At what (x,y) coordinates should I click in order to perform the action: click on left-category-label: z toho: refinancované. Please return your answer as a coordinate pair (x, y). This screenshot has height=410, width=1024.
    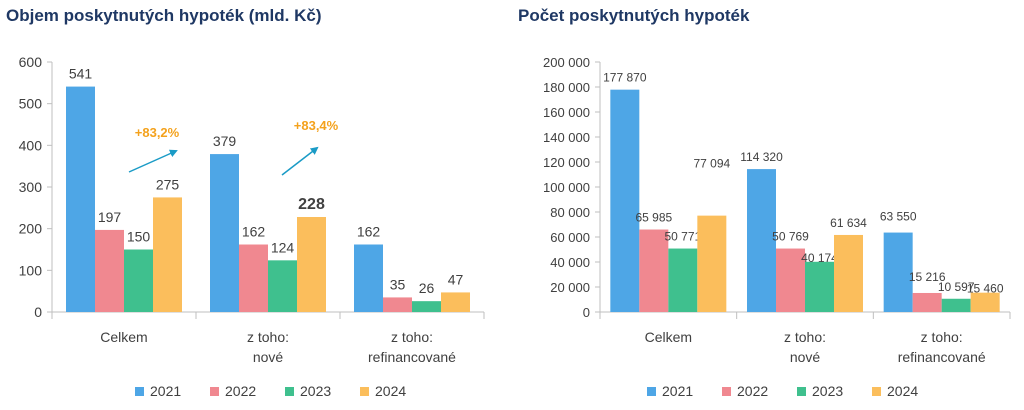
    Looking at the image, I should click on (412, 347).